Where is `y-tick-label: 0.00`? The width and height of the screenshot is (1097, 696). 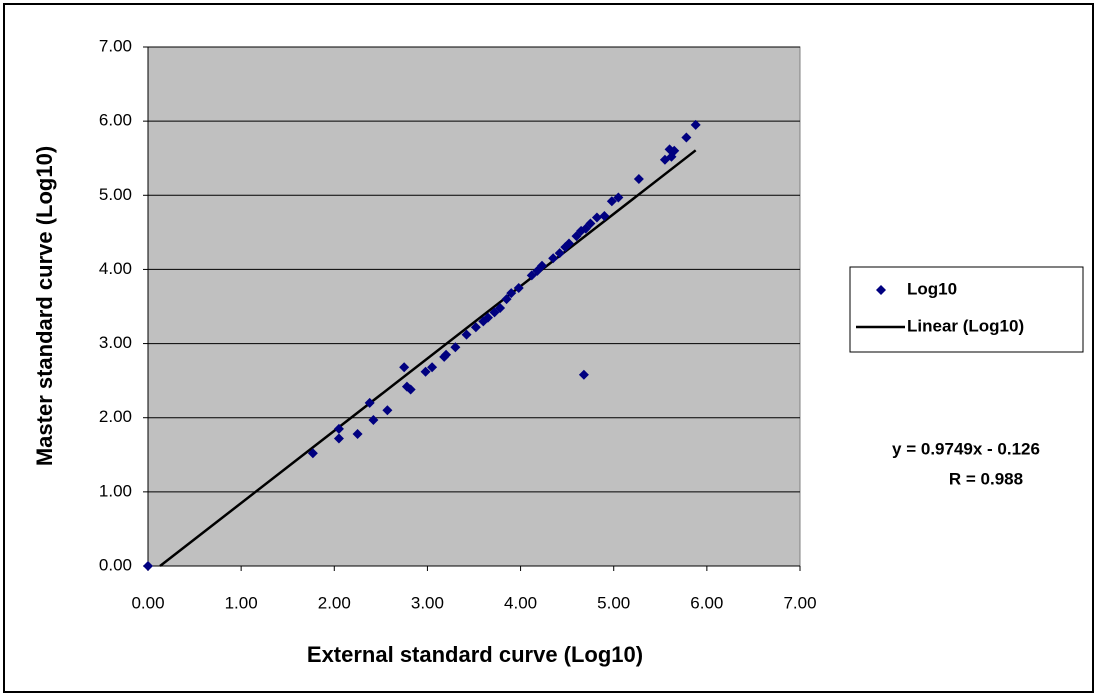 y-tick-label: 0.00 is located at coordinates (115, 564).